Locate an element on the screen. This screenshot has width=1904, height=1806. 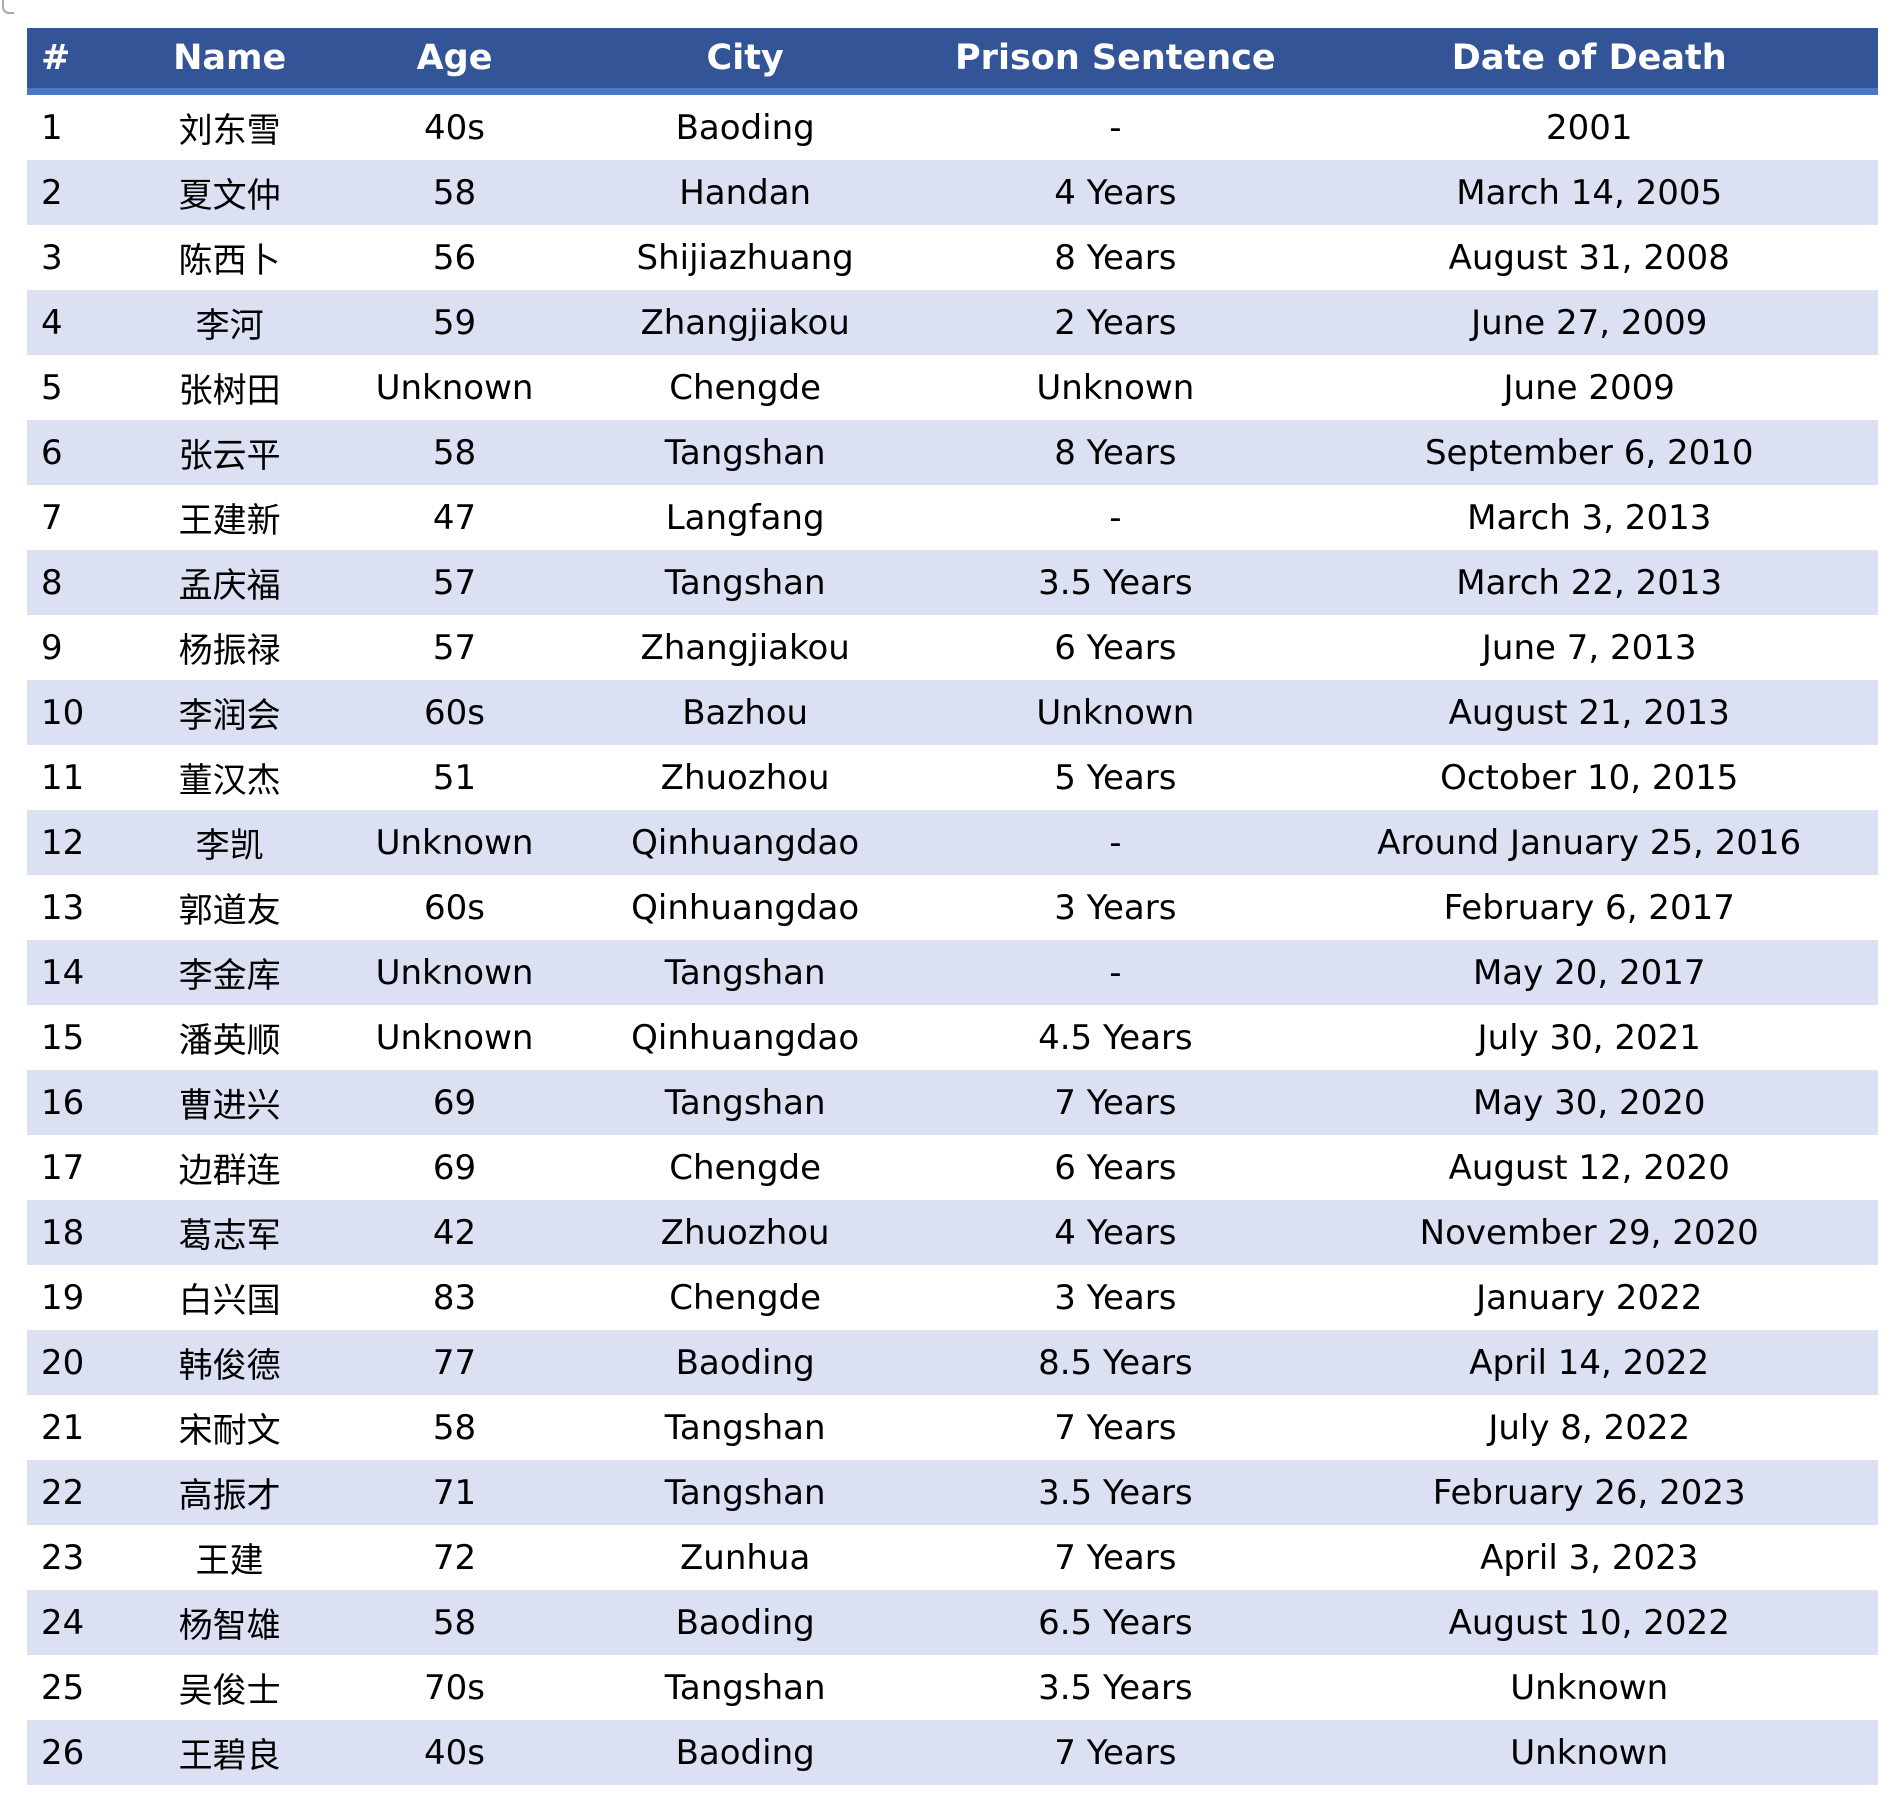
table-row: 21 宋耐文 58 Tangshan 7 Years July 8, 2022 is located at coordinates (952, 1427).